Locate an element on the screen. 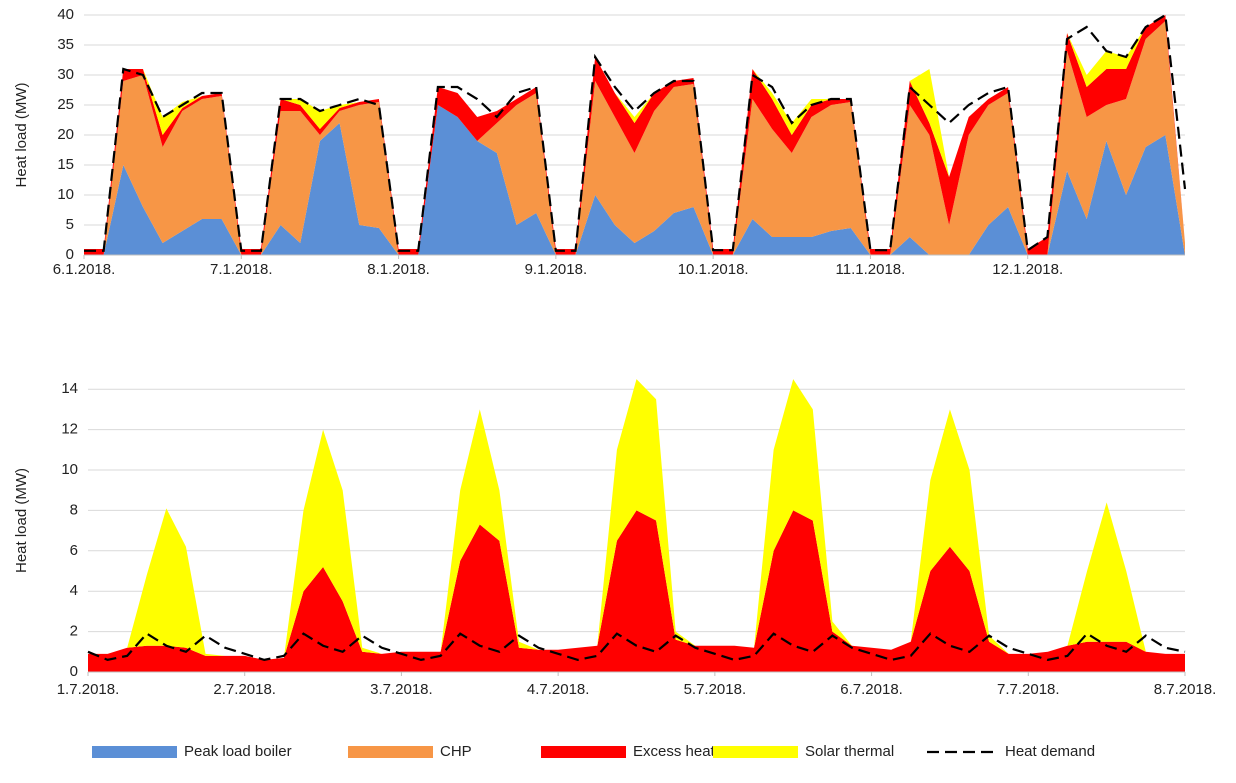 This screenshot has width=1236, height=783. x-tick-label: 8.7.2018. is located at coordinates (1185, 689).